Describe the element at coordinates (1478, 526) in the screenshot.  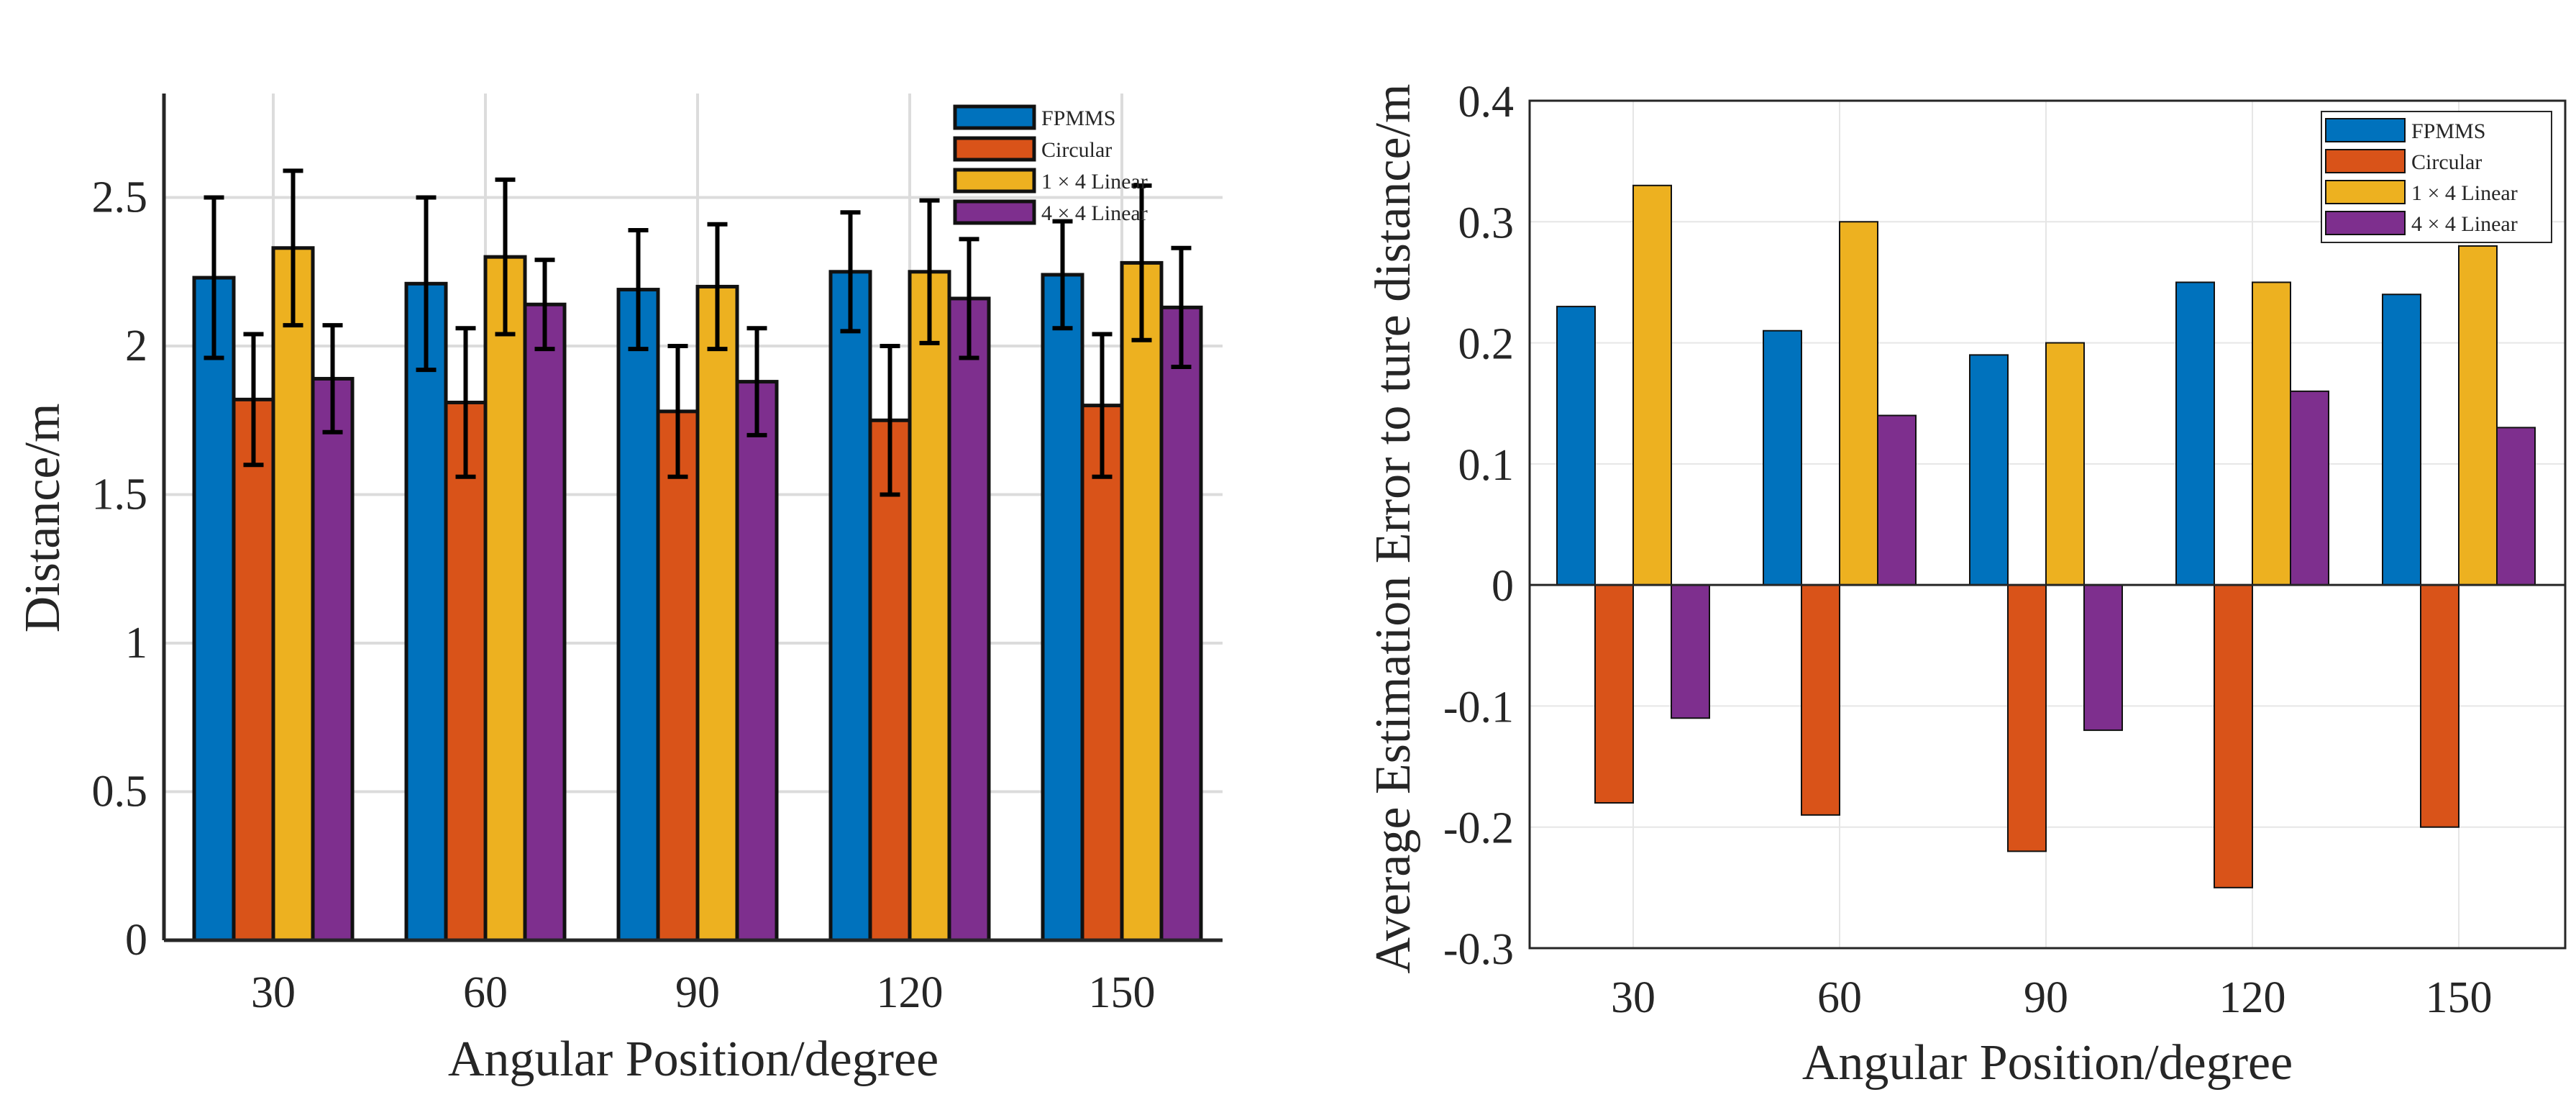
I see `y-tick-labels: -0.3 -0.2 -0.1 0 0.1 0.2 0.3 0.4` at that location.